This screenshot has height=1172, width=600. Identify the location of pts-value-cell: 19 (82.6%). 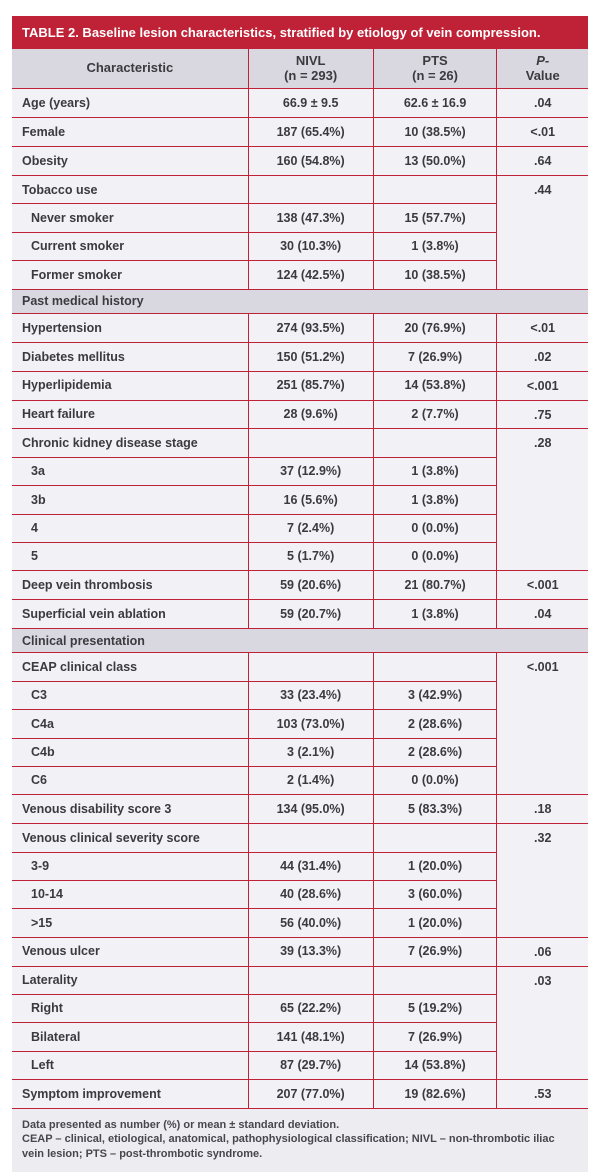
(435, 1094).